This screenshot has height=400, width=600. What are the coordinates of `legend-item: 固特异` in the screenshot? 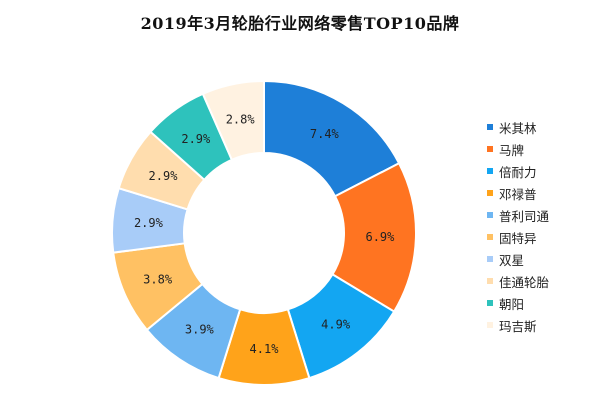 It's located at (518, 237).